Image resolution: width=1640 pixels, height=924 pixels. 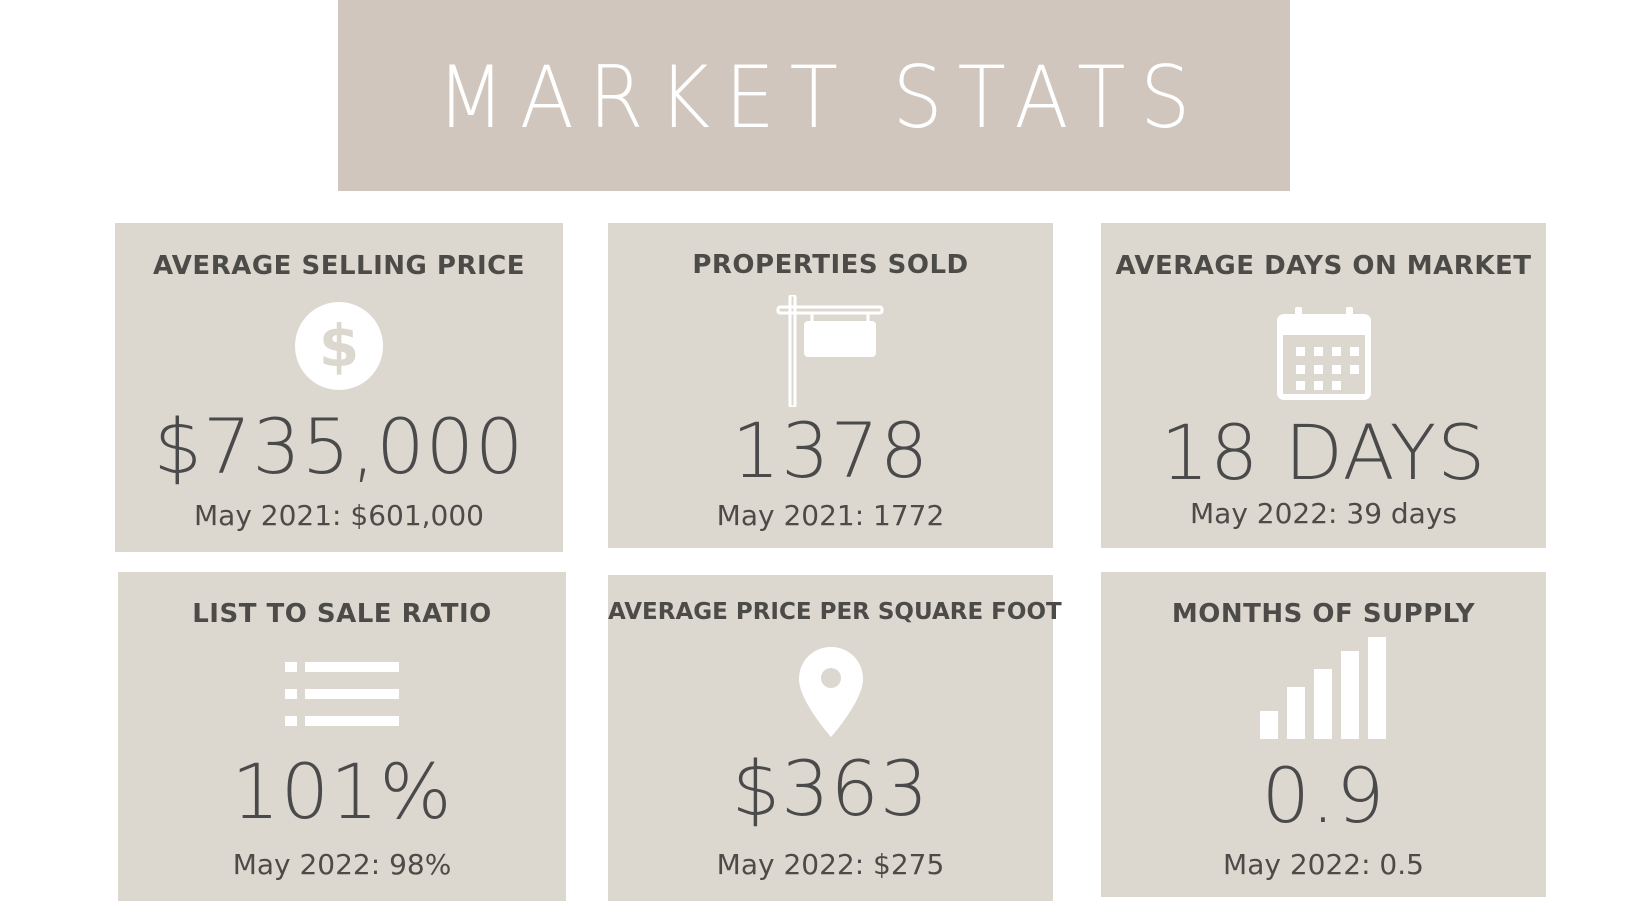 I want to click on stat-label: MONTHS OF SUPPLY, so click(x=1323, y=614).